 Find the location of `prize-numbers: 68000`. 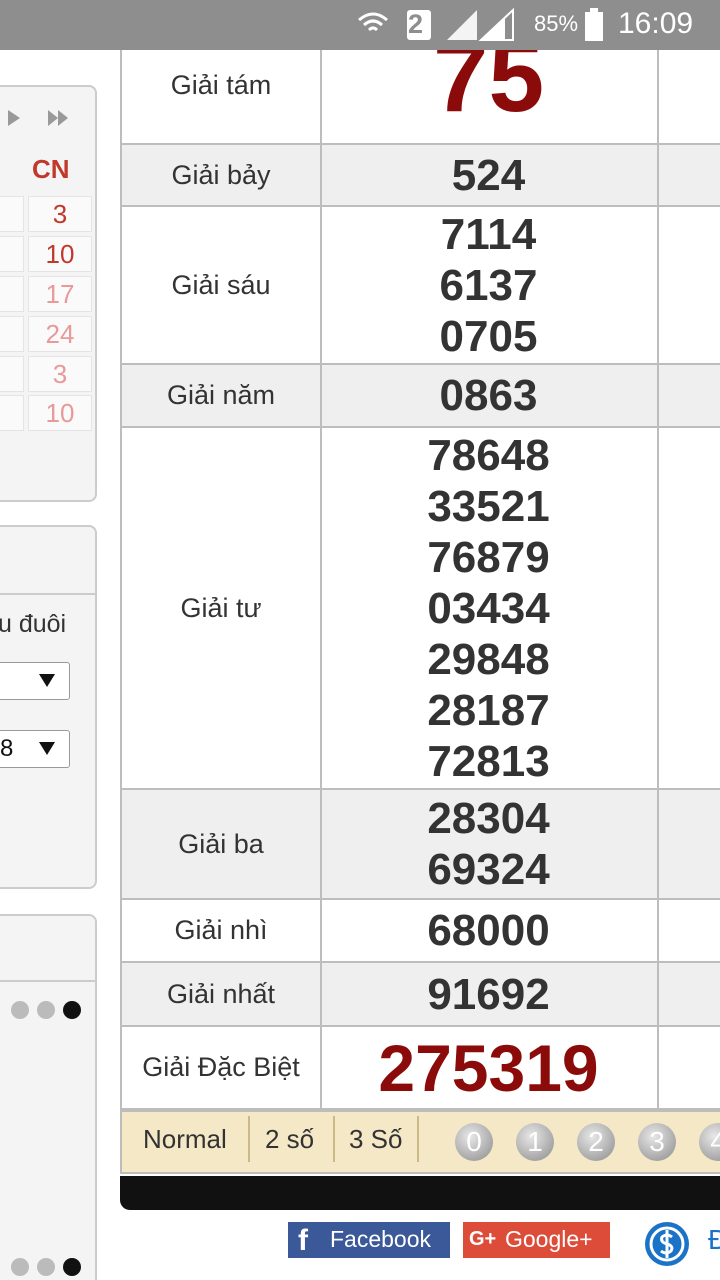

prize-numbers: 68000 is located at coordinates (489, 930).